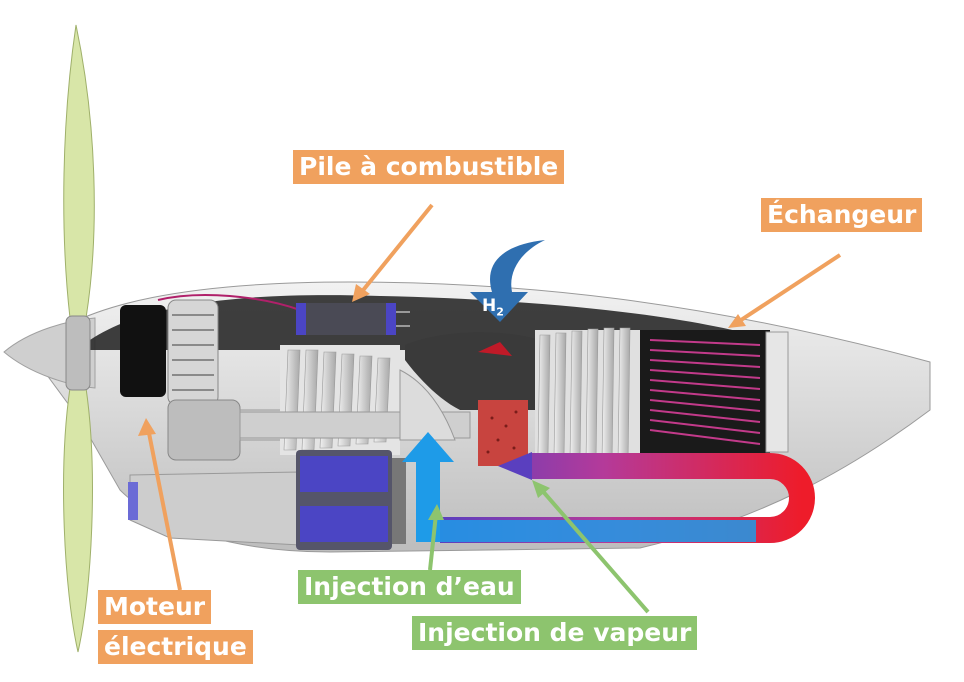  I want to click on combustor, so click(472, 399).